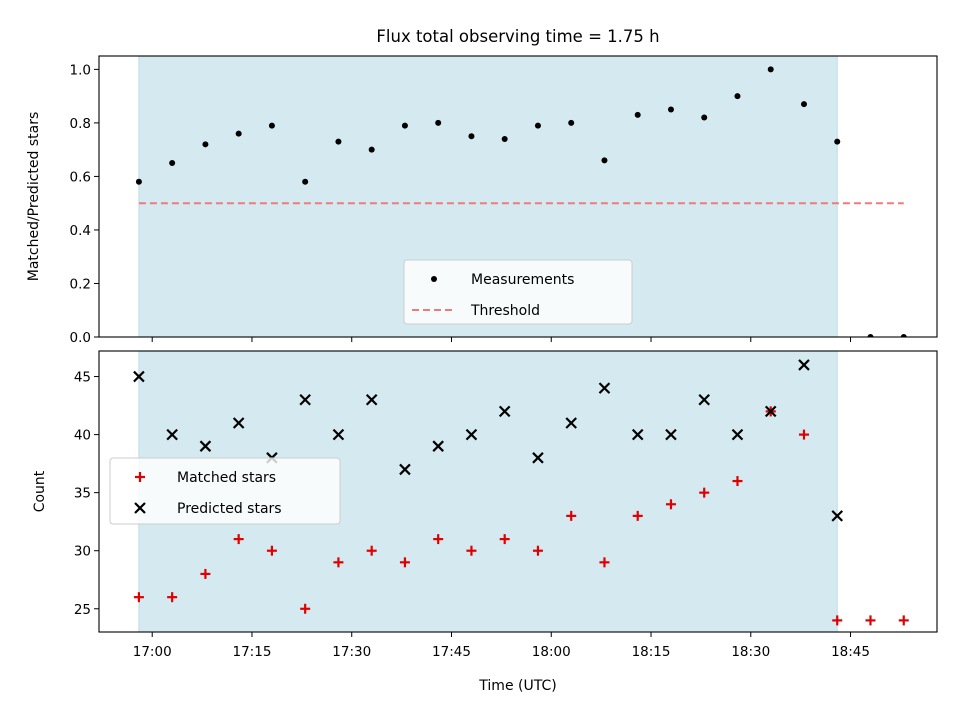  I want to click on y-axis-label: Matched/Predicted stars, so click(34, 197).